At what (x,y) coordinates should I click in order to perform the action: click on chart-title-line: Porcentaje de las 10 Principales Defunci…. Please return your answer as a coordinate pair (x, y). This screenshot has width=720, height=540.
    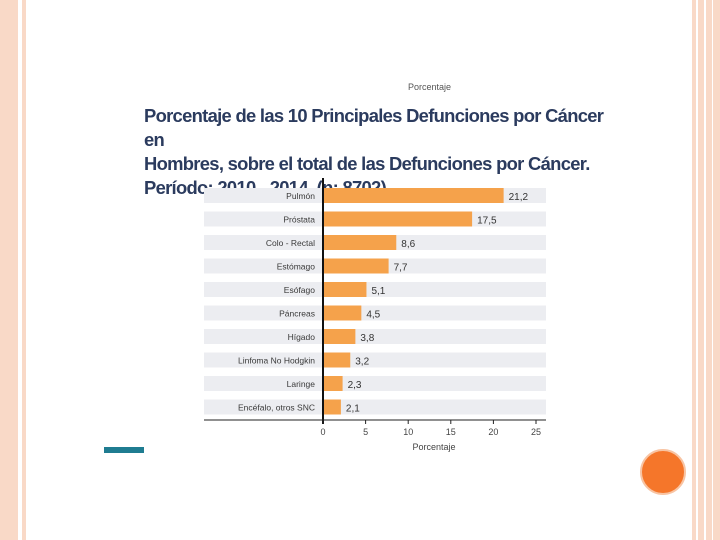
    Looking at the image, I should click on (374, 127).